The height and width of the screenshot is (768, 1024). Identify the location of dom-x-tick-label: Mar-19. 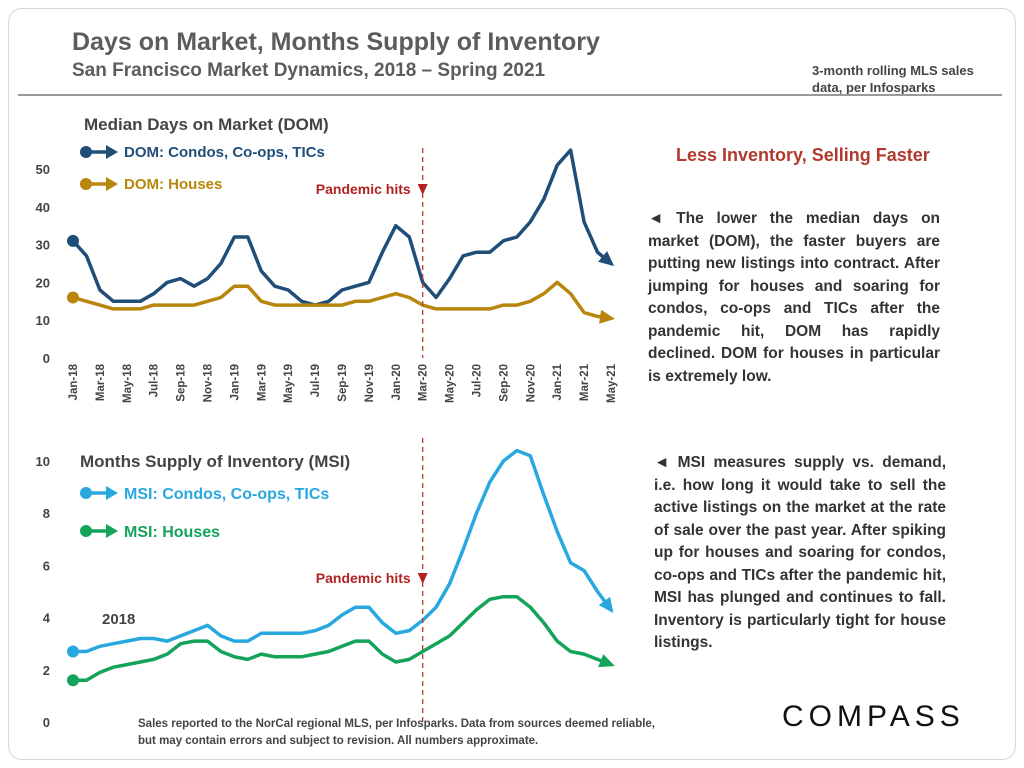
(262, 382).